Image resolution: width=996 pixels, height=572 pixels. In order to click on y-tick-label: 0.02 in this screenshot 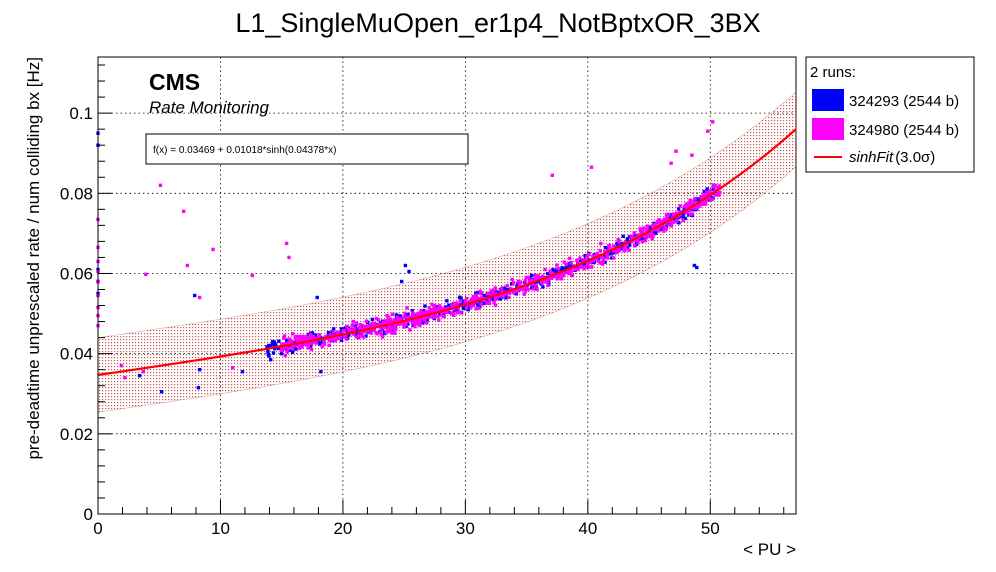, I will do `click(76, 434)`.